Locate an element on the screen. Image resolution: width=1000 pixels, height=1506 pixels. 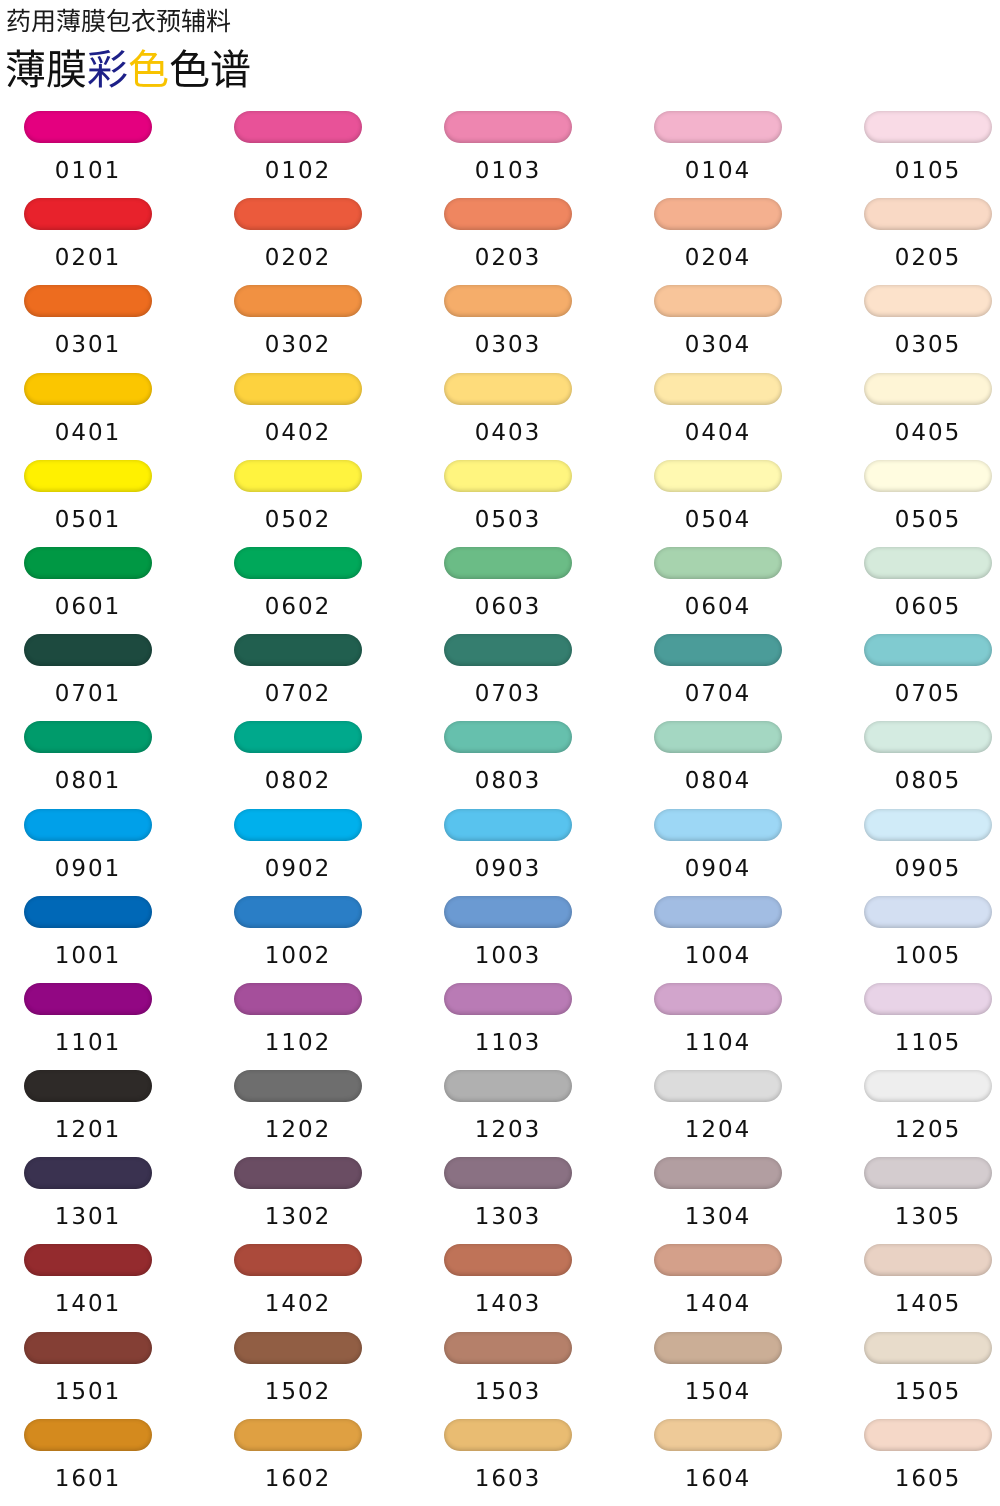
color-code-label: 1504 is located at coordinates (718, 1391).